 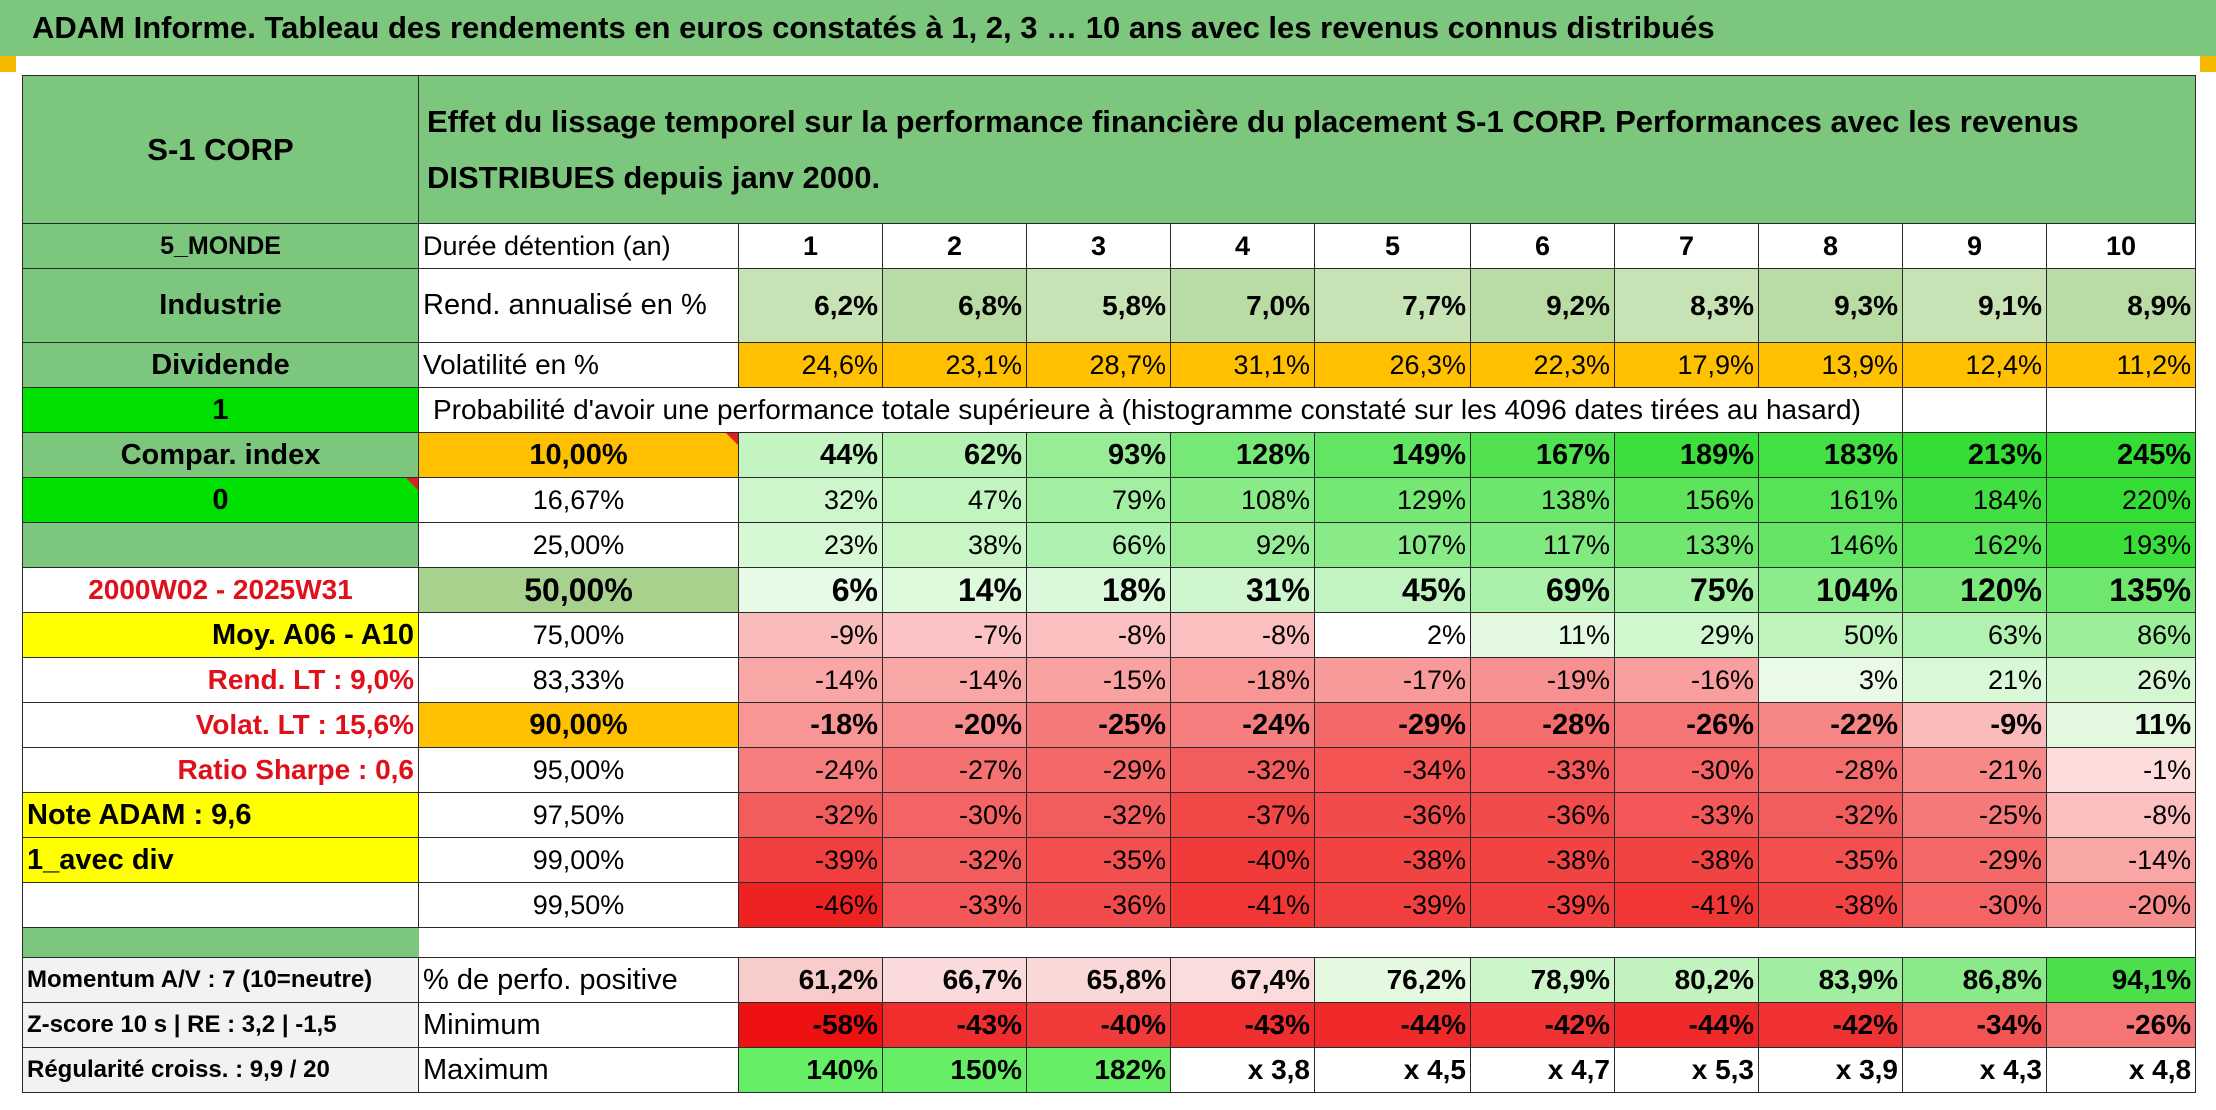 What do you see at coordinates (954, 305) in the screenshot?
I see `annual-return: 6,8%` at bounding box center [954, 305].